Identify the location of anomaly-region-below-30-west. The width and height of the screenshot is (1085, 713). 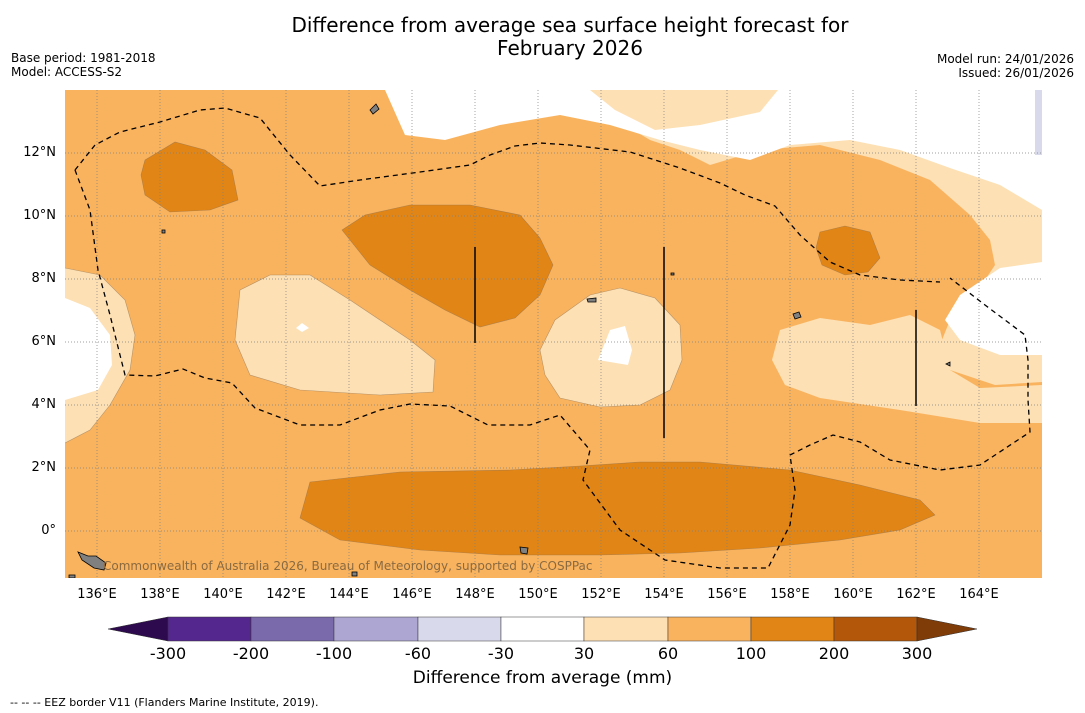
(88, 349).